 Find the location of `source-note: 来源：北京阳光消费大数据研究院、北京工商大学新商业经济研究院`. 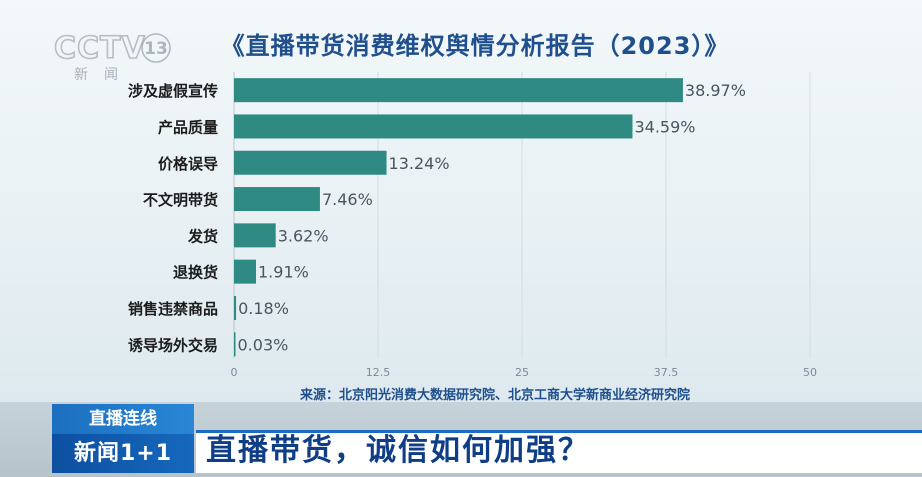

source-note: 来源：北京阳光消费大数据研究院、北京工商大学新商业经济研究院 is located at coordinates (495, 395).